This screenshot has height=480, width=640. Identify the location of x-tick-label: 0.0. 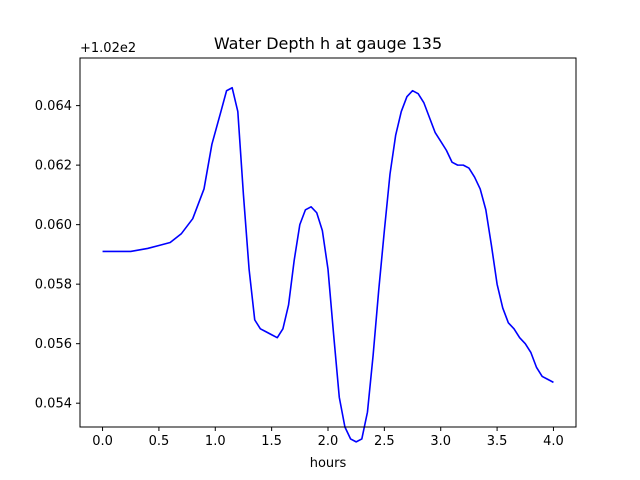
(102, 441).